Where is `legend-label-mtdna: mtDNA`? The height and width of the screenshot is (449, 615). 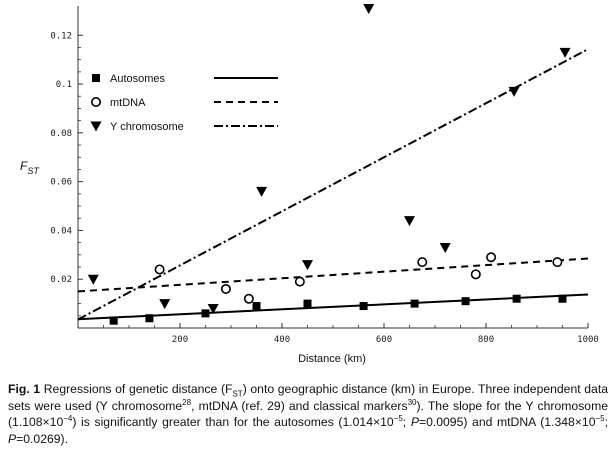
legend-label-mtdna: mtDNA is located at coordinates (128, 103).